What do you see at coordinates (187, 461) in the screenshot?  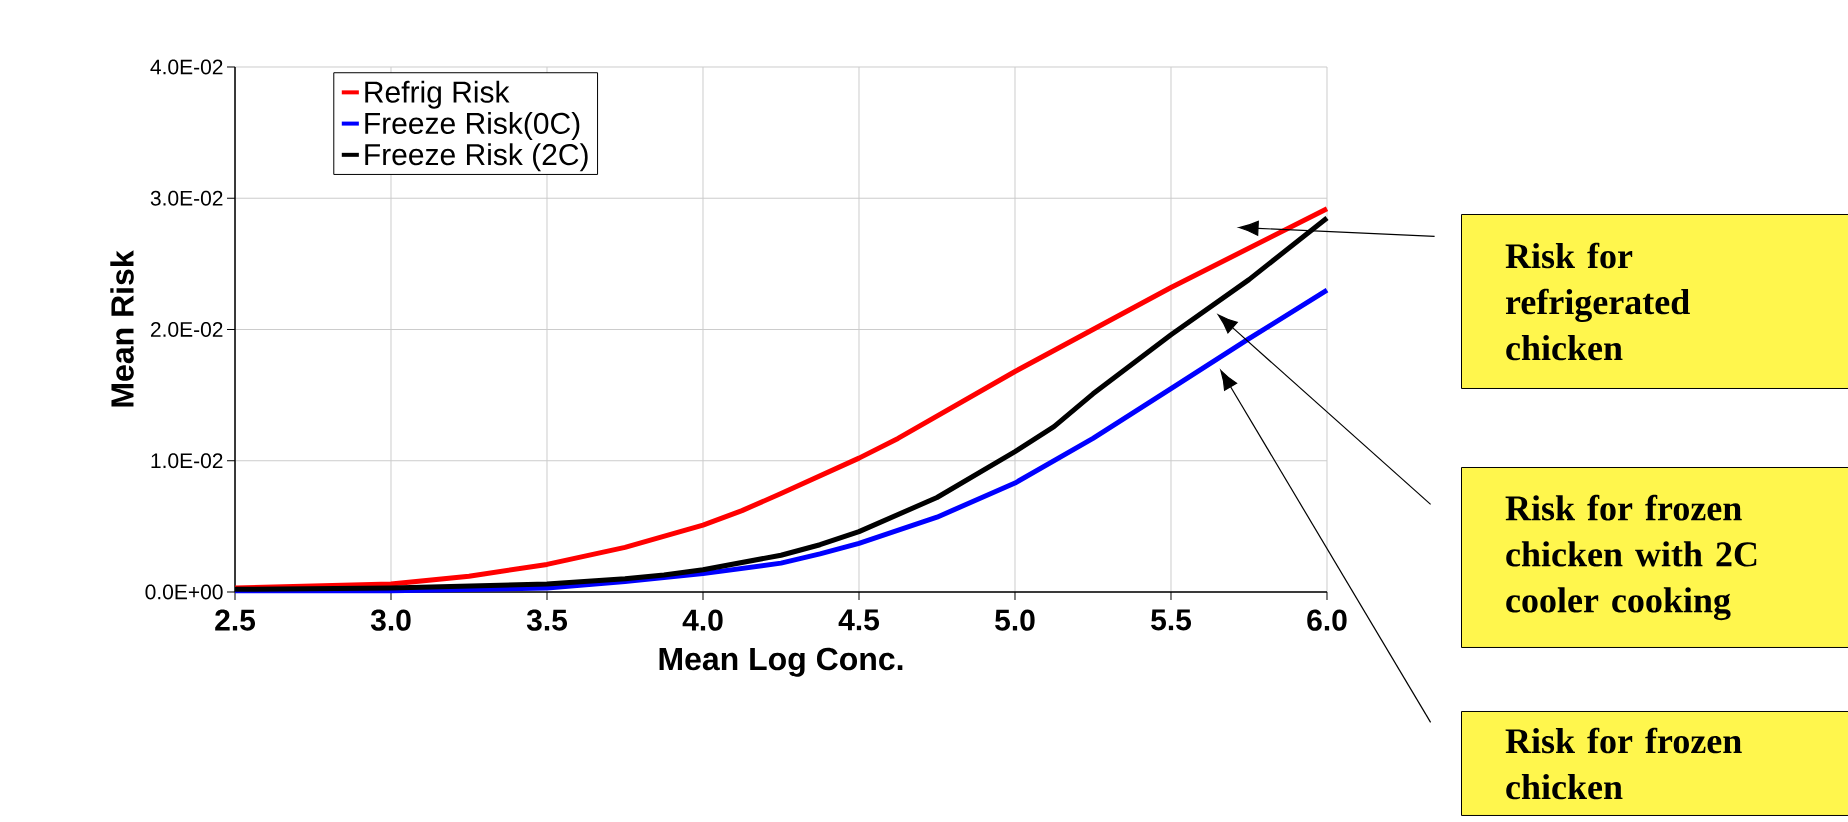 I see `y-tick-label: 1.0E-02` at bounding box center [187, 461].